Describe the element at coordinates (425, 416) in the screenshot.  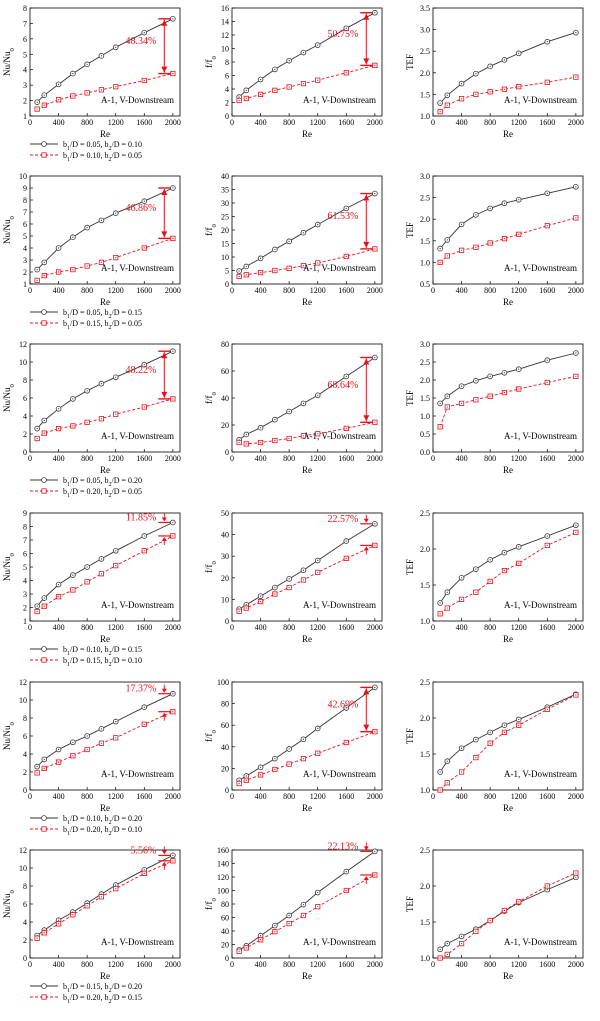
I see `y-tick-label: 1.0` at that location.